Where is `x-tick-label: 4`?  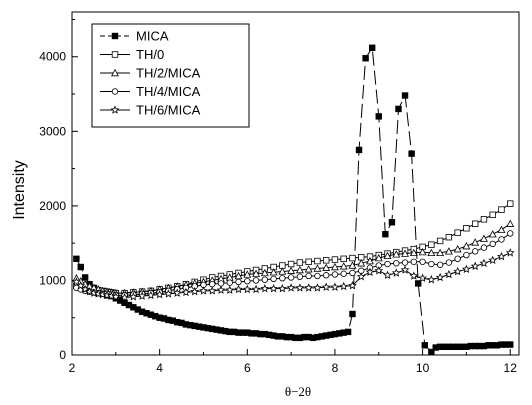 x-tick-label: 4 is located at coordinates (159, 368).